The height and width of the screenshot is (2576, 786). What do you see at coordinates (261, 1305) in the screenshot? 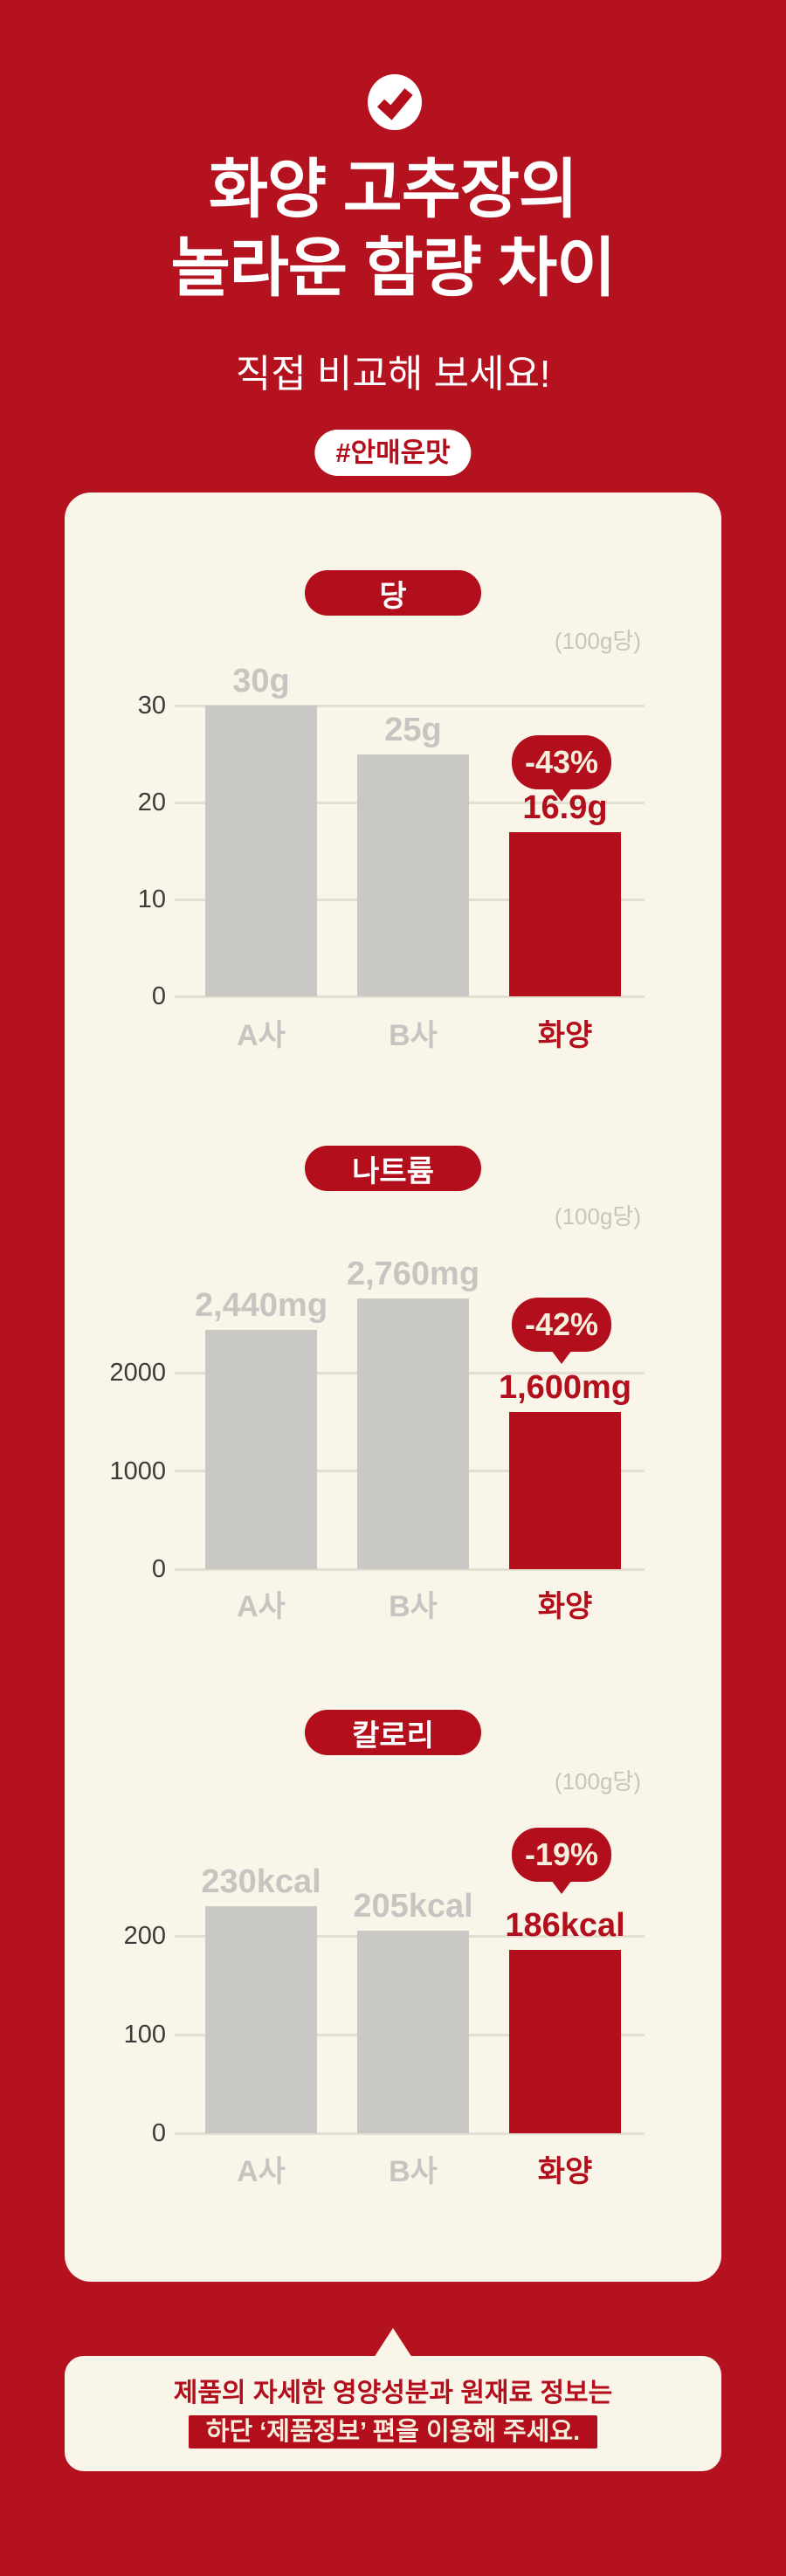
I see `bar-value-label: 2,440mg` at bounding box center [261, 1305].